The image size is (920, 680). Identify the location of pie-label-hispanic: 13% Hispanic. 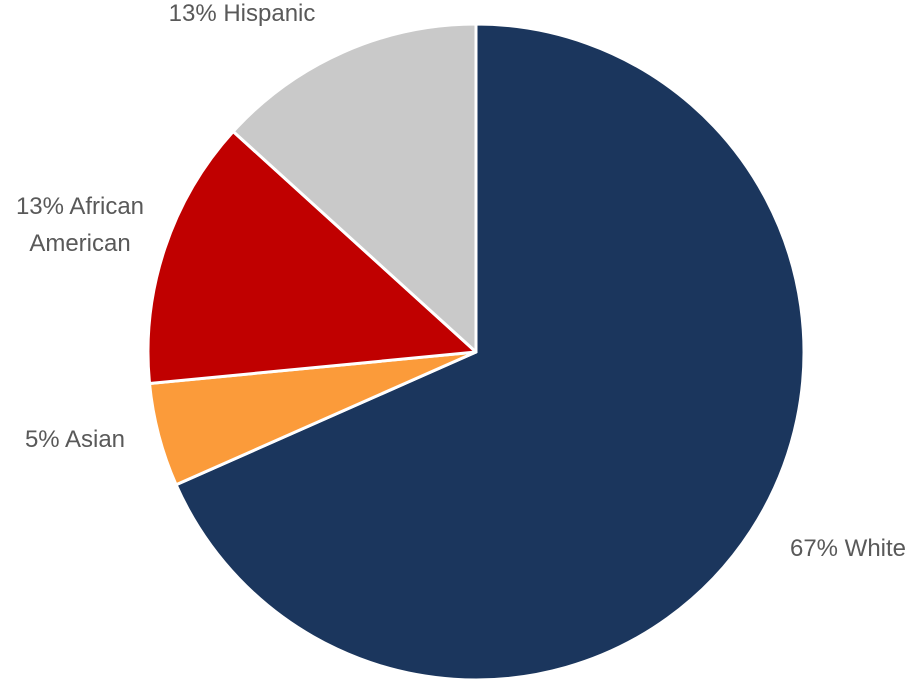
(242, 13).